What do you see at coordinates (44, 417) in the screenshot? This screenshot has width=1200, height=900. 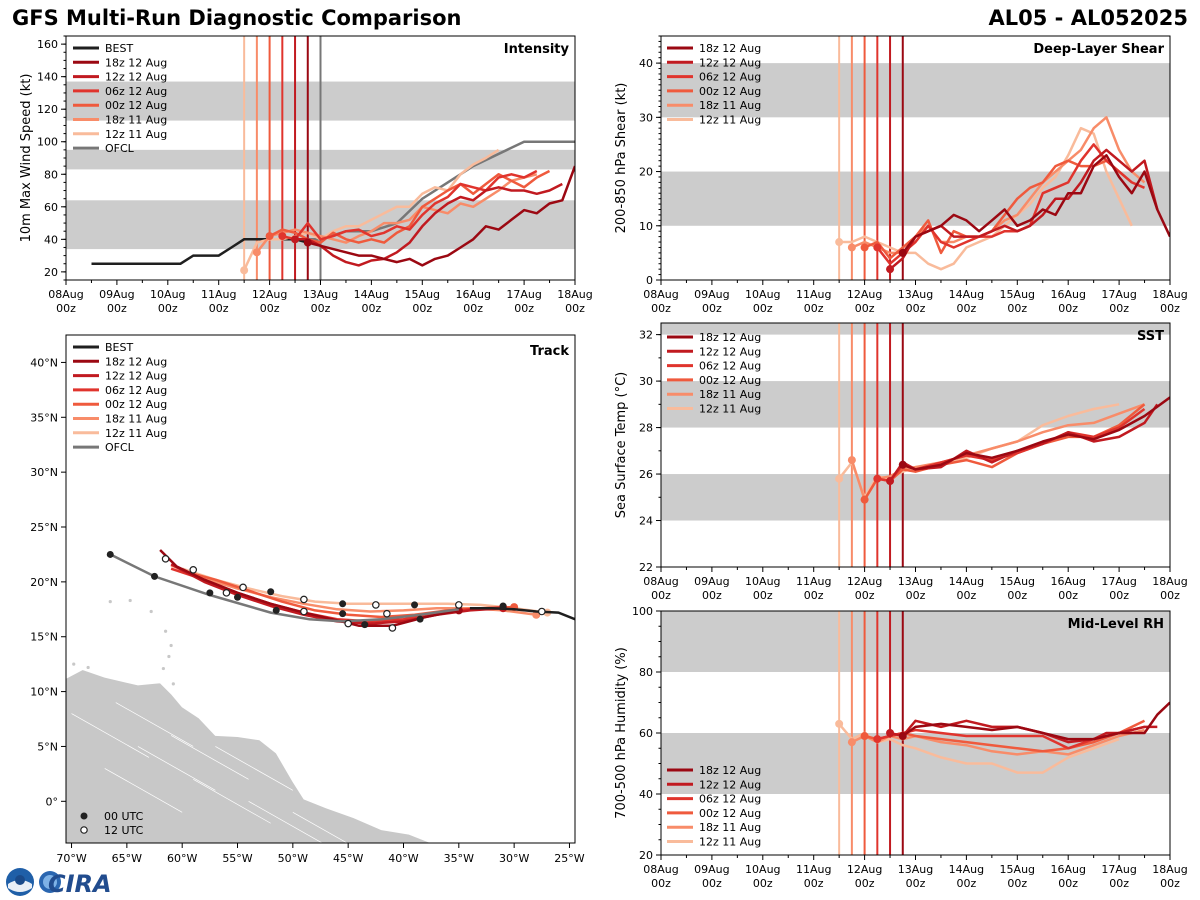 I see `lat-tick-label: 35°N` at bounding box center [44, 417].